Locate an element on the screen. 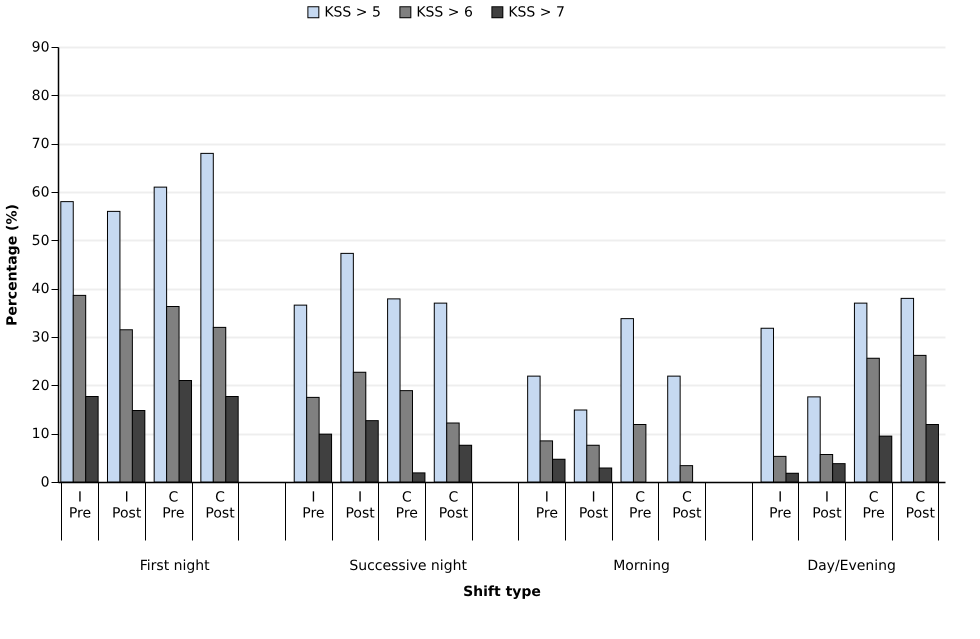 The height and width of the screenshot is (639, 980). y-tick-label: 0 is located at coordinates (45, 482).